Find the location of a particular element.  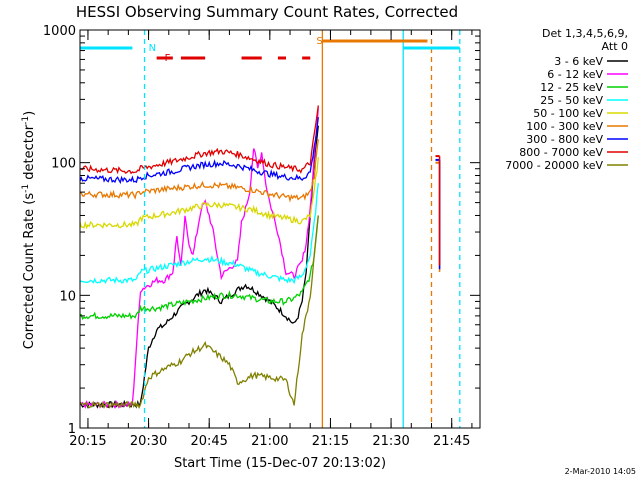

series-line-800-7000-kev is located at coordinates (199, 140).